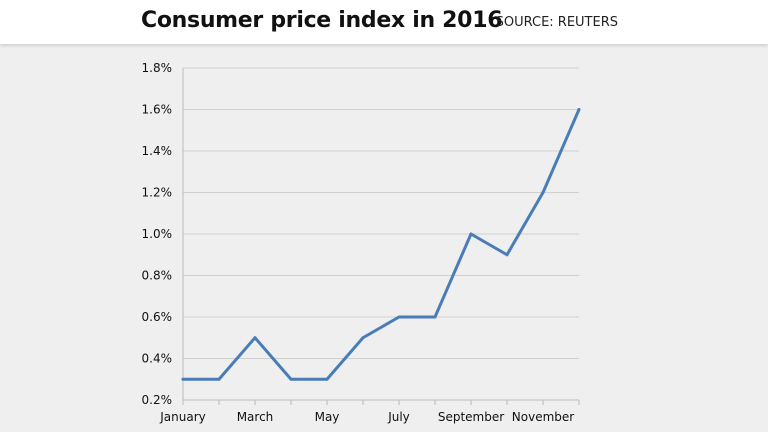 This screenshot has height=432, width=768. What do you see at coordinates (255, 417) in the screenshot?
I see `x-tick-label: March` at bounding box center [255, 417].